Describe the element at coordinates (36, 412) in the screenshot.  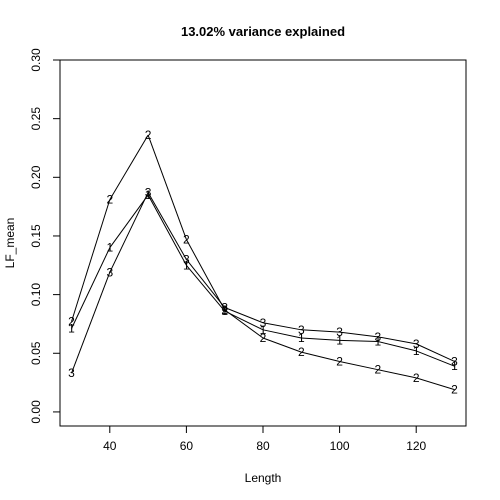
I see `y-tick-label: 0.00` at that location.